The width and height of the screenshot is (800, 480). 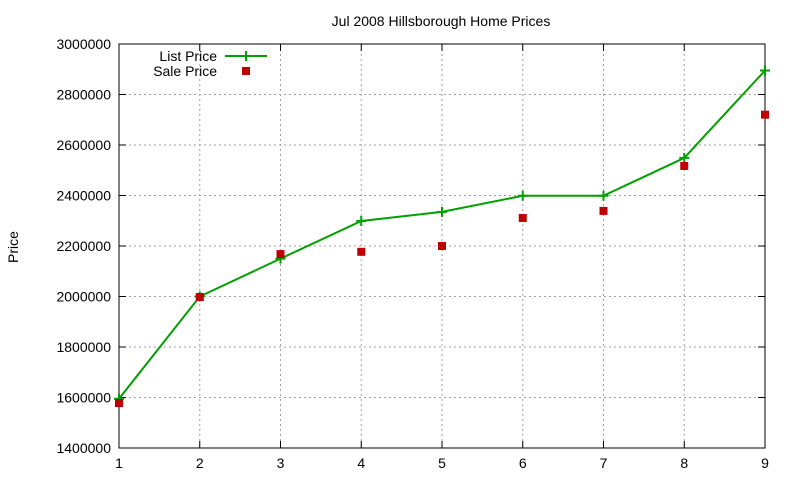 What do you see at coordinates (246, 71) in the screenshot?
I see `legend-square-marker` at bounding box center [246, 71].